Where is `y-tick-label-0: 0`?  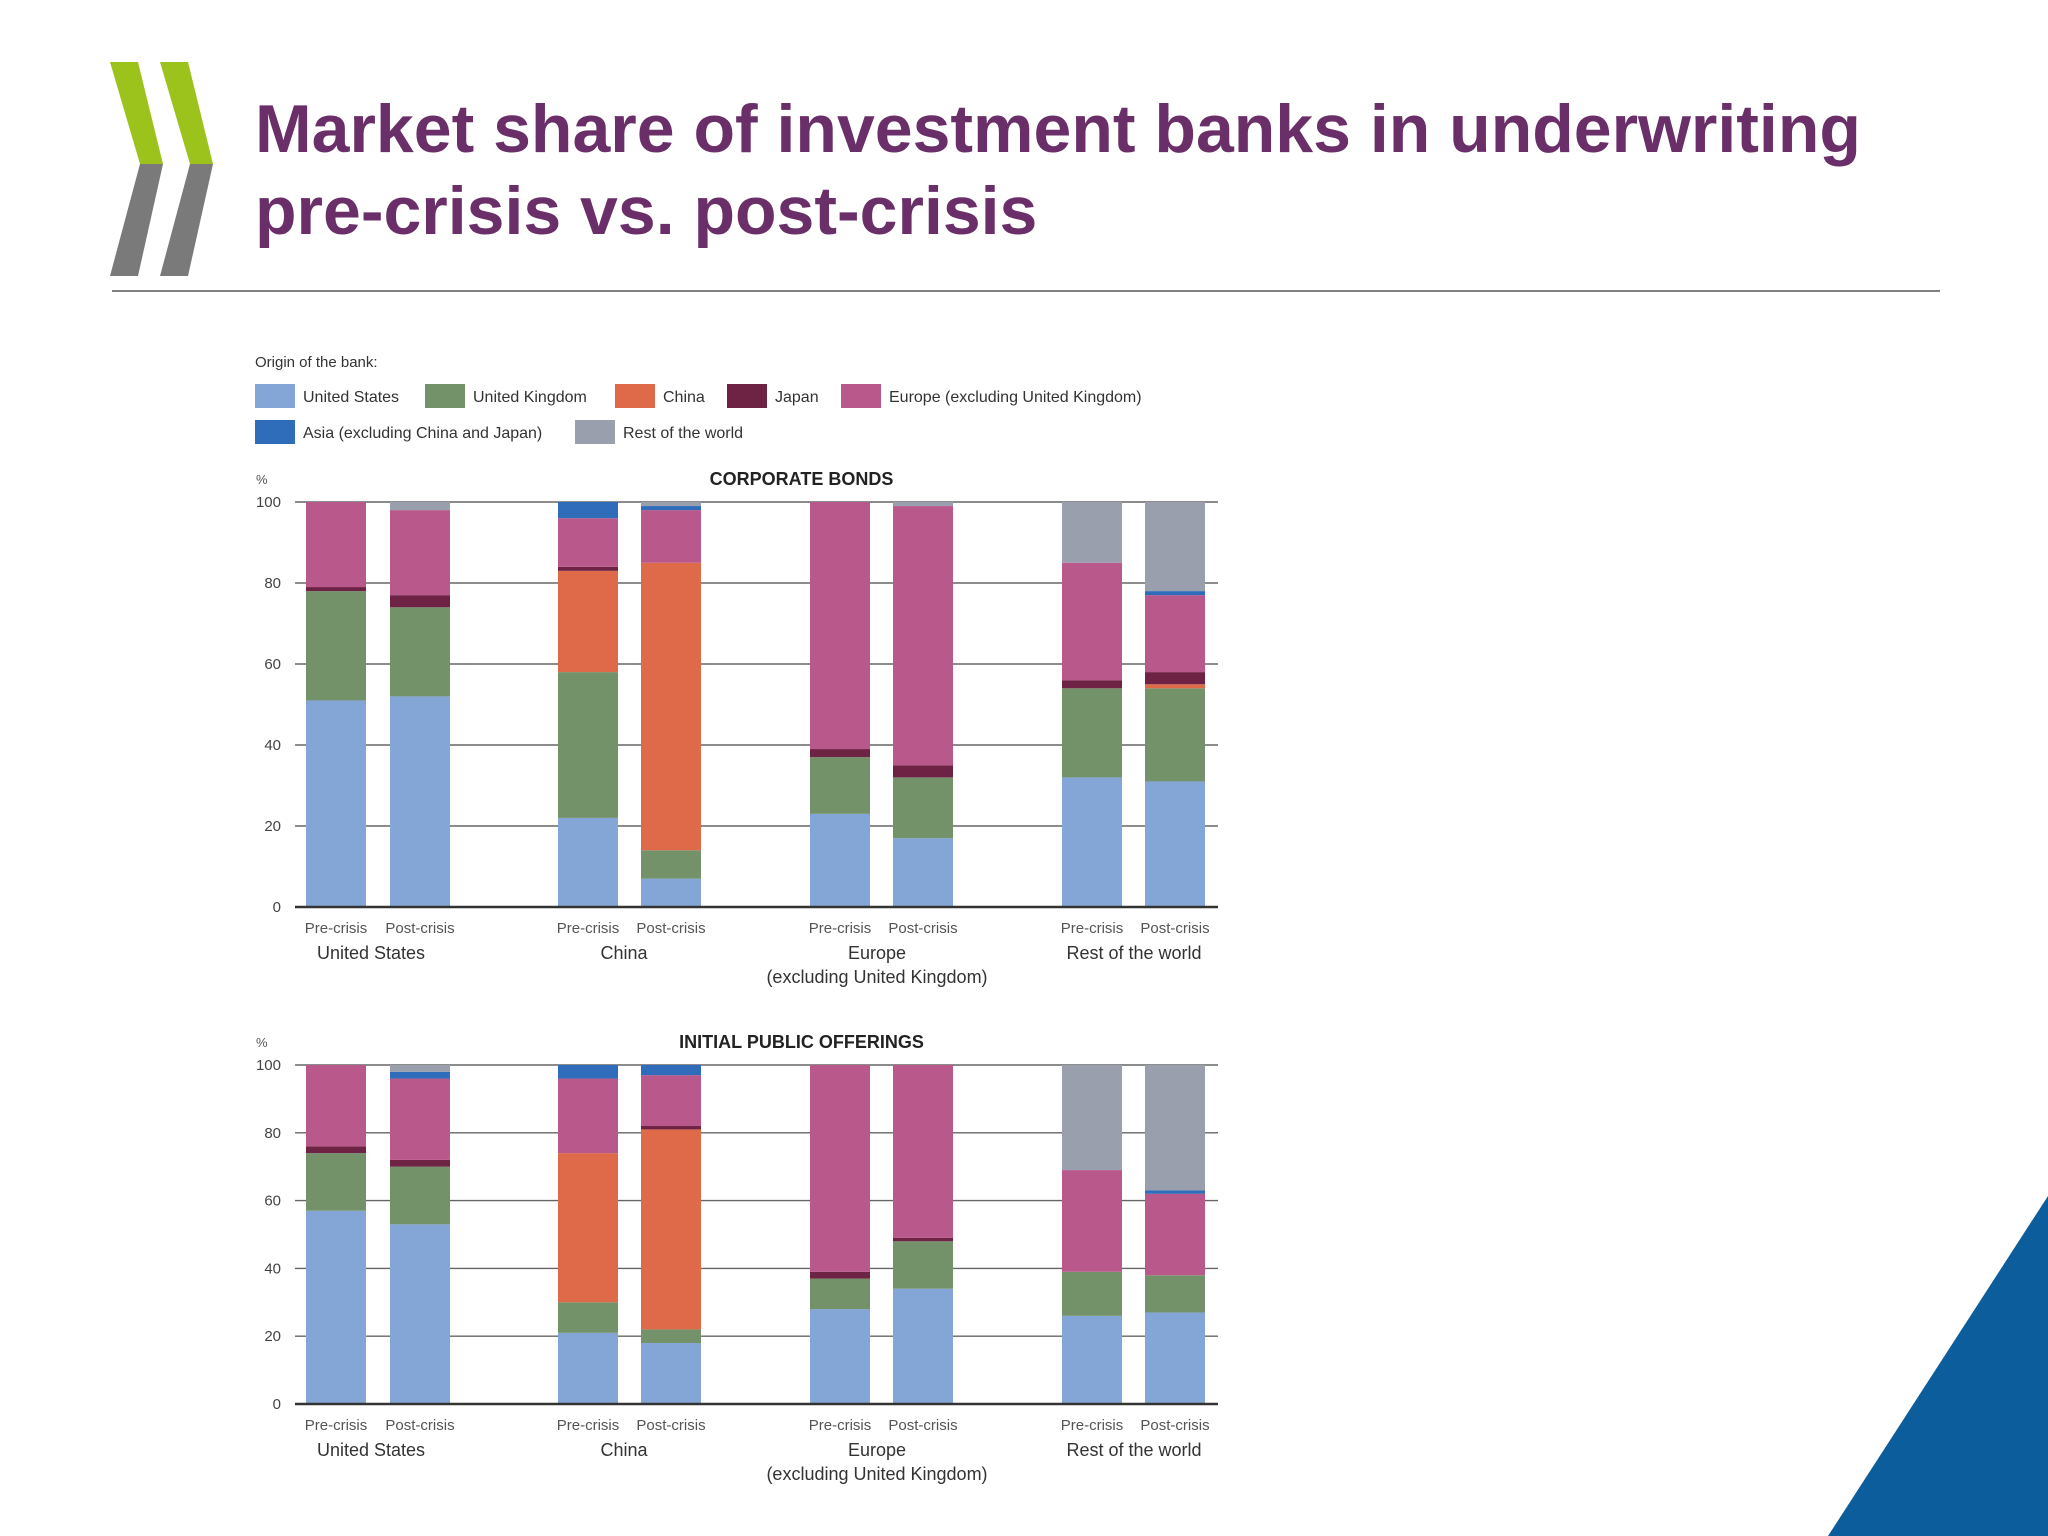
y-tick-label-0: 0 is located at coordinates (277, 907).